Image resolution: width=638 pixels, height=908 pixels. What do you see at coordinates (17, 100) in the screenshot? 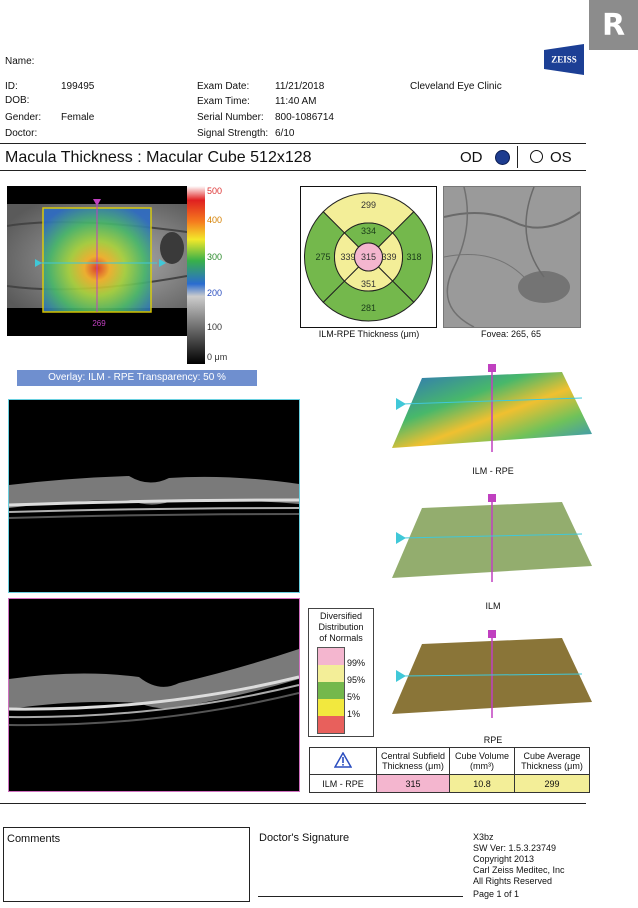
I see `dob-label: DOB:` at bounding box center [17, 100].